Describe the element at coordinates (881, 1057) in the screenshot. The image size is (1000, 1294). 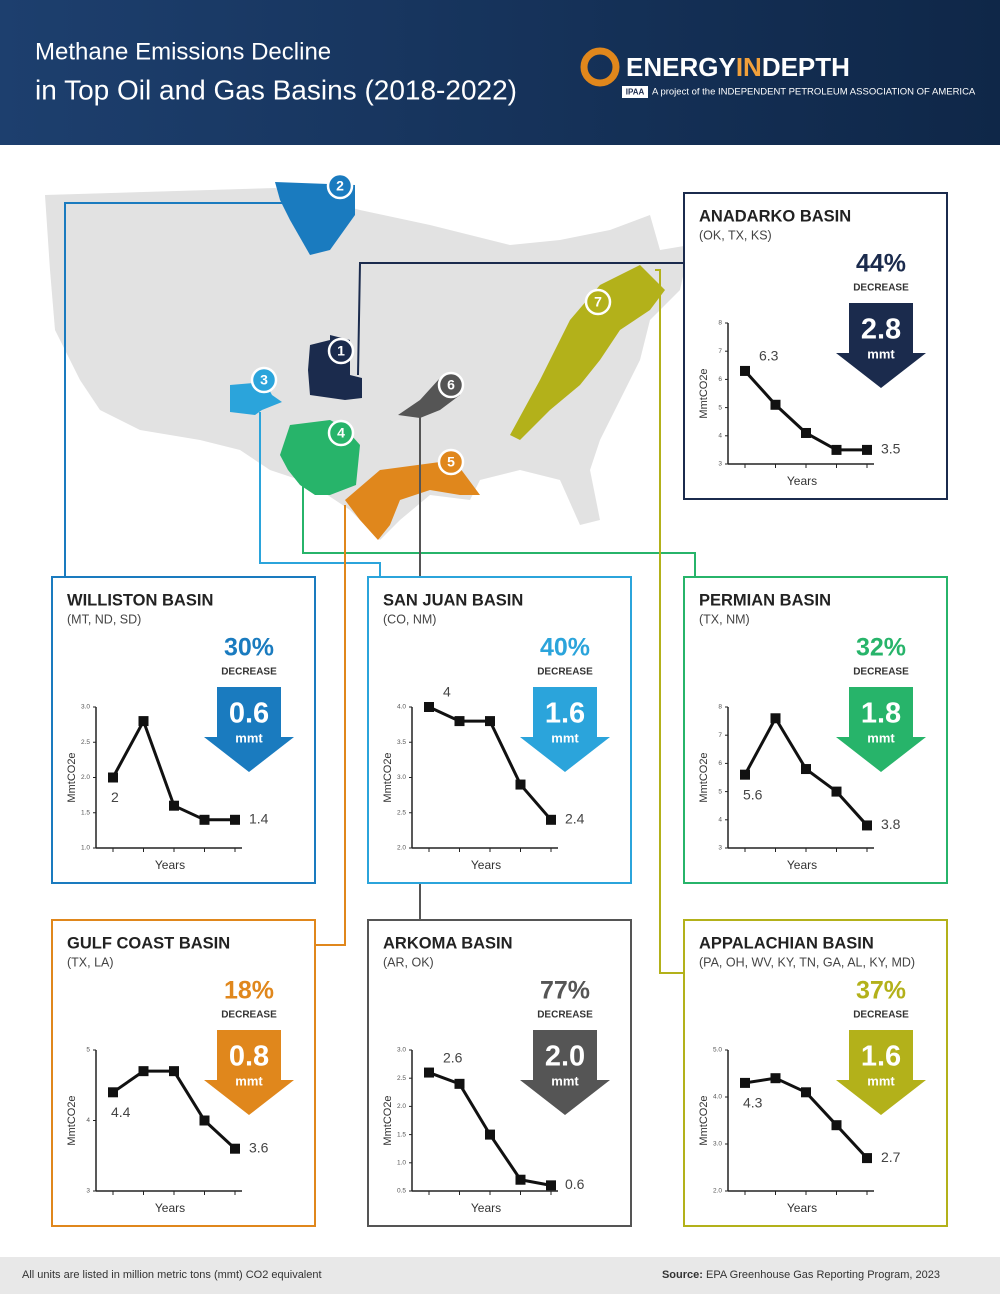
I see `reduction-amount: 1.6` at that location.